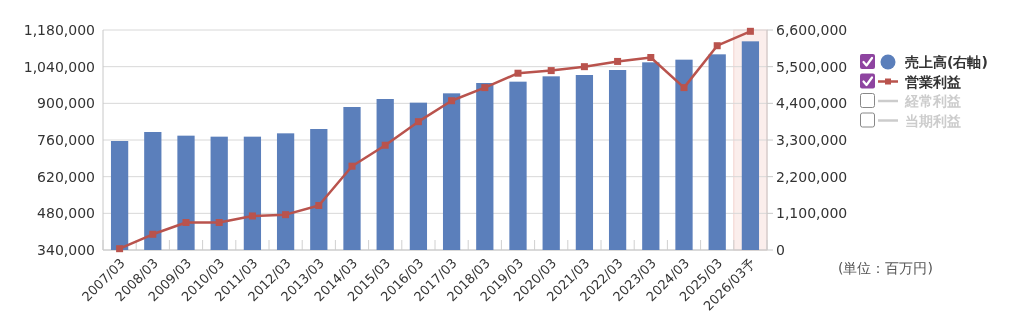  I want to click on legend-label: 売上高(右軸), so click(946, 62).